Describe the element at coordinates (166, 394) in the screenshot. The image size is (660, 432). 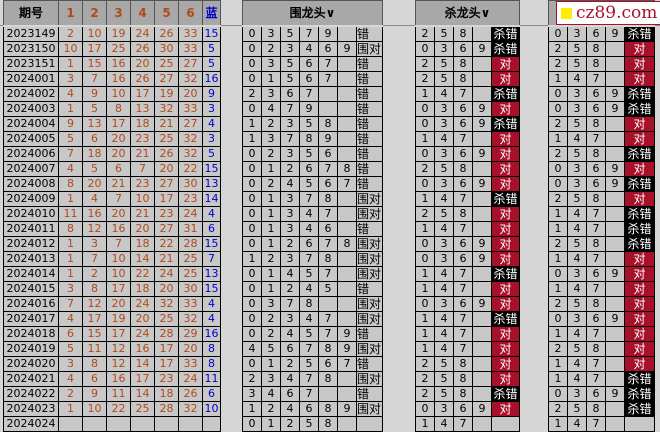
I see `red-ball: 18` at that location.